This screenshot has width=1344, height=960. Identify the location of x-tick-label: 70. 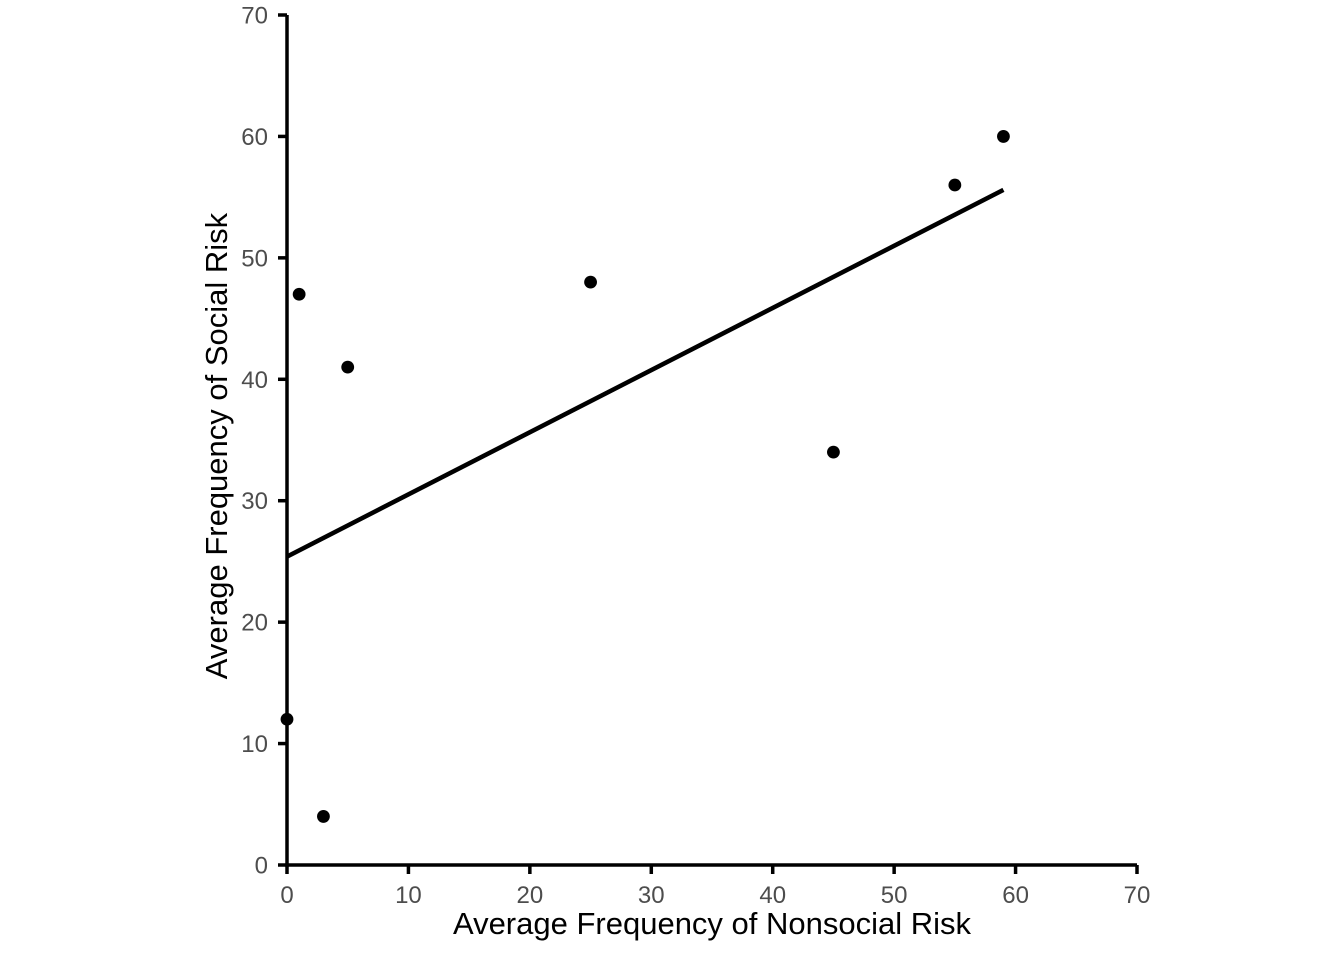
(1137, 895).